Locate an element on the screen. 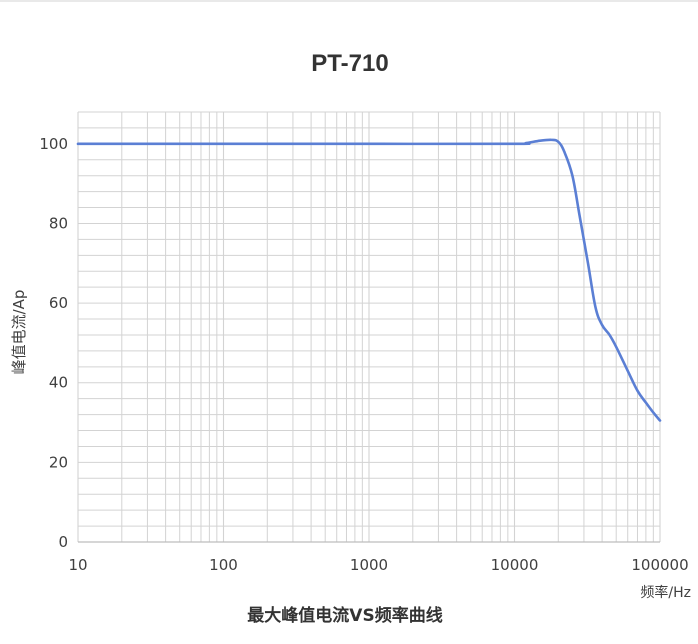  chart-title: PT-710 is located at coordinates (349, 63).